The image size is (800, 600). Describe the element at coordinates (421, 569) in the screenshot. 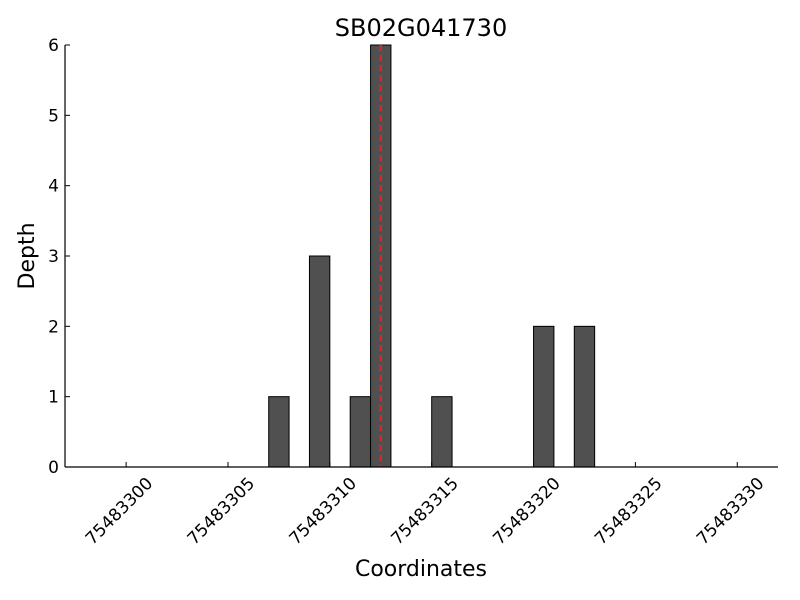

I see `x-axis-label: Coordinates` at that location.